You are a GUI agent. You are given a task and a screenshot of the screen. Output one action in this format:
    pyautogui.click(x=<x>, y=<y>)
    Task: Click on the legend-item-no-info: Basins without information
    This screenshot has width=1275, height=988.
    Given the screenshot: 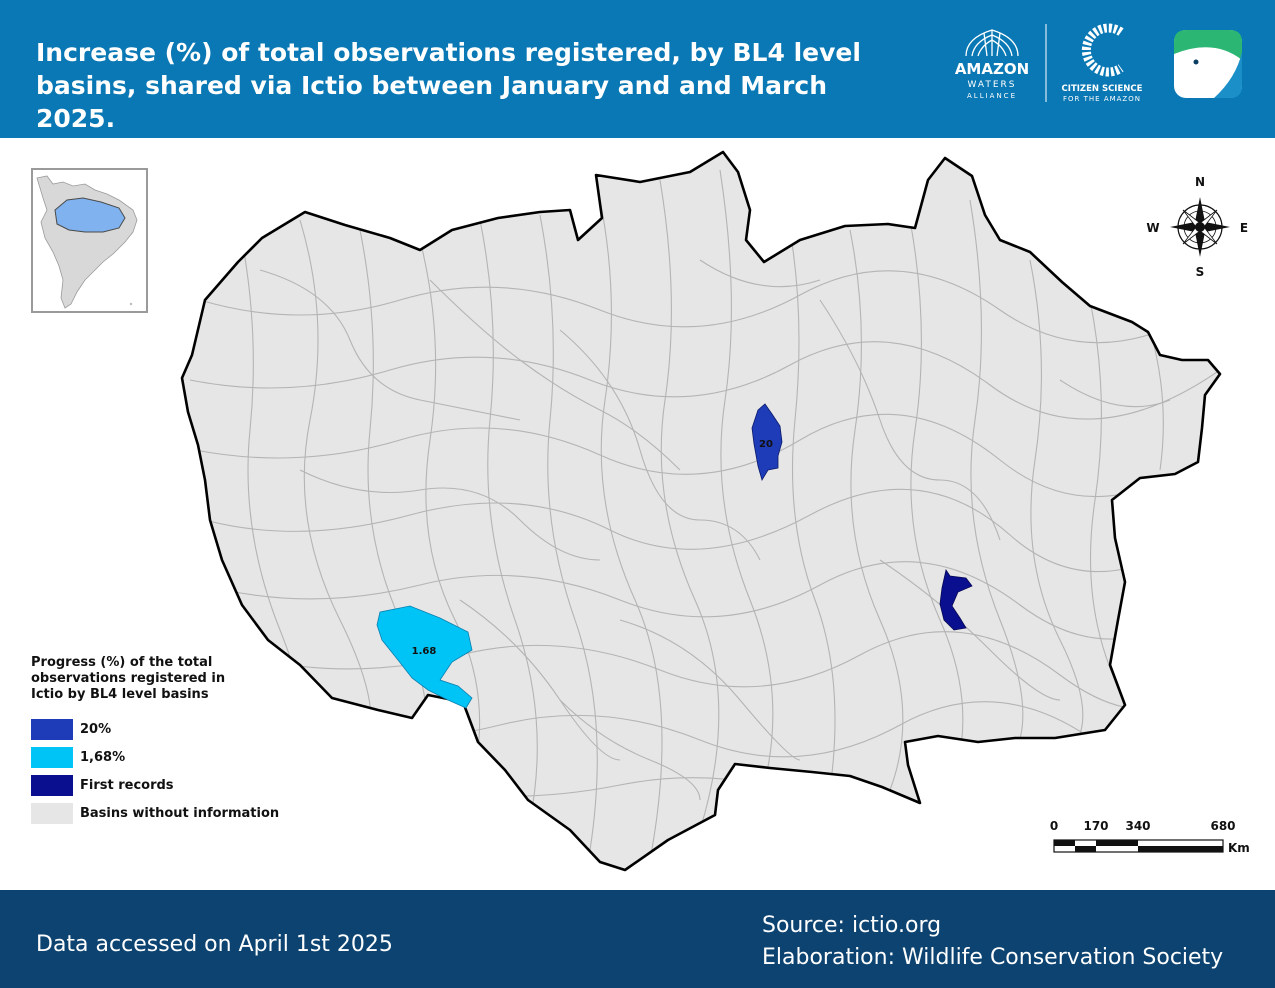 What is the action you would take?
    pyautogui.click(x=181, y=817)
    